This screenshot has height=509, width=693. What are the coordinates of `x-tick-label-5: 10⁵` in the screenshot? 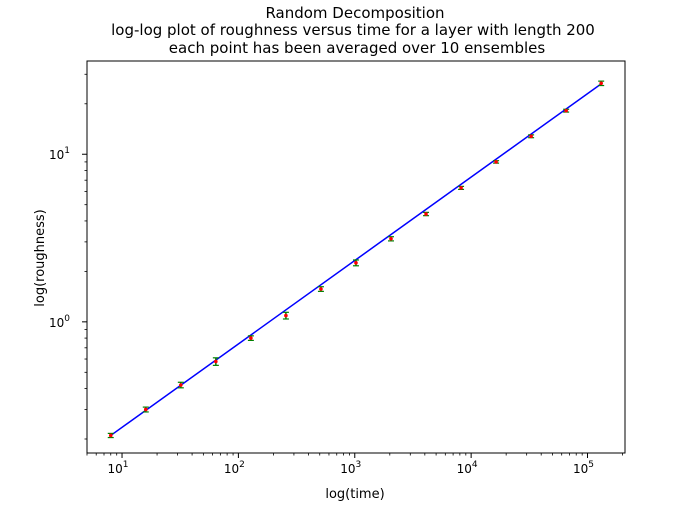 It's located at (583, 468).